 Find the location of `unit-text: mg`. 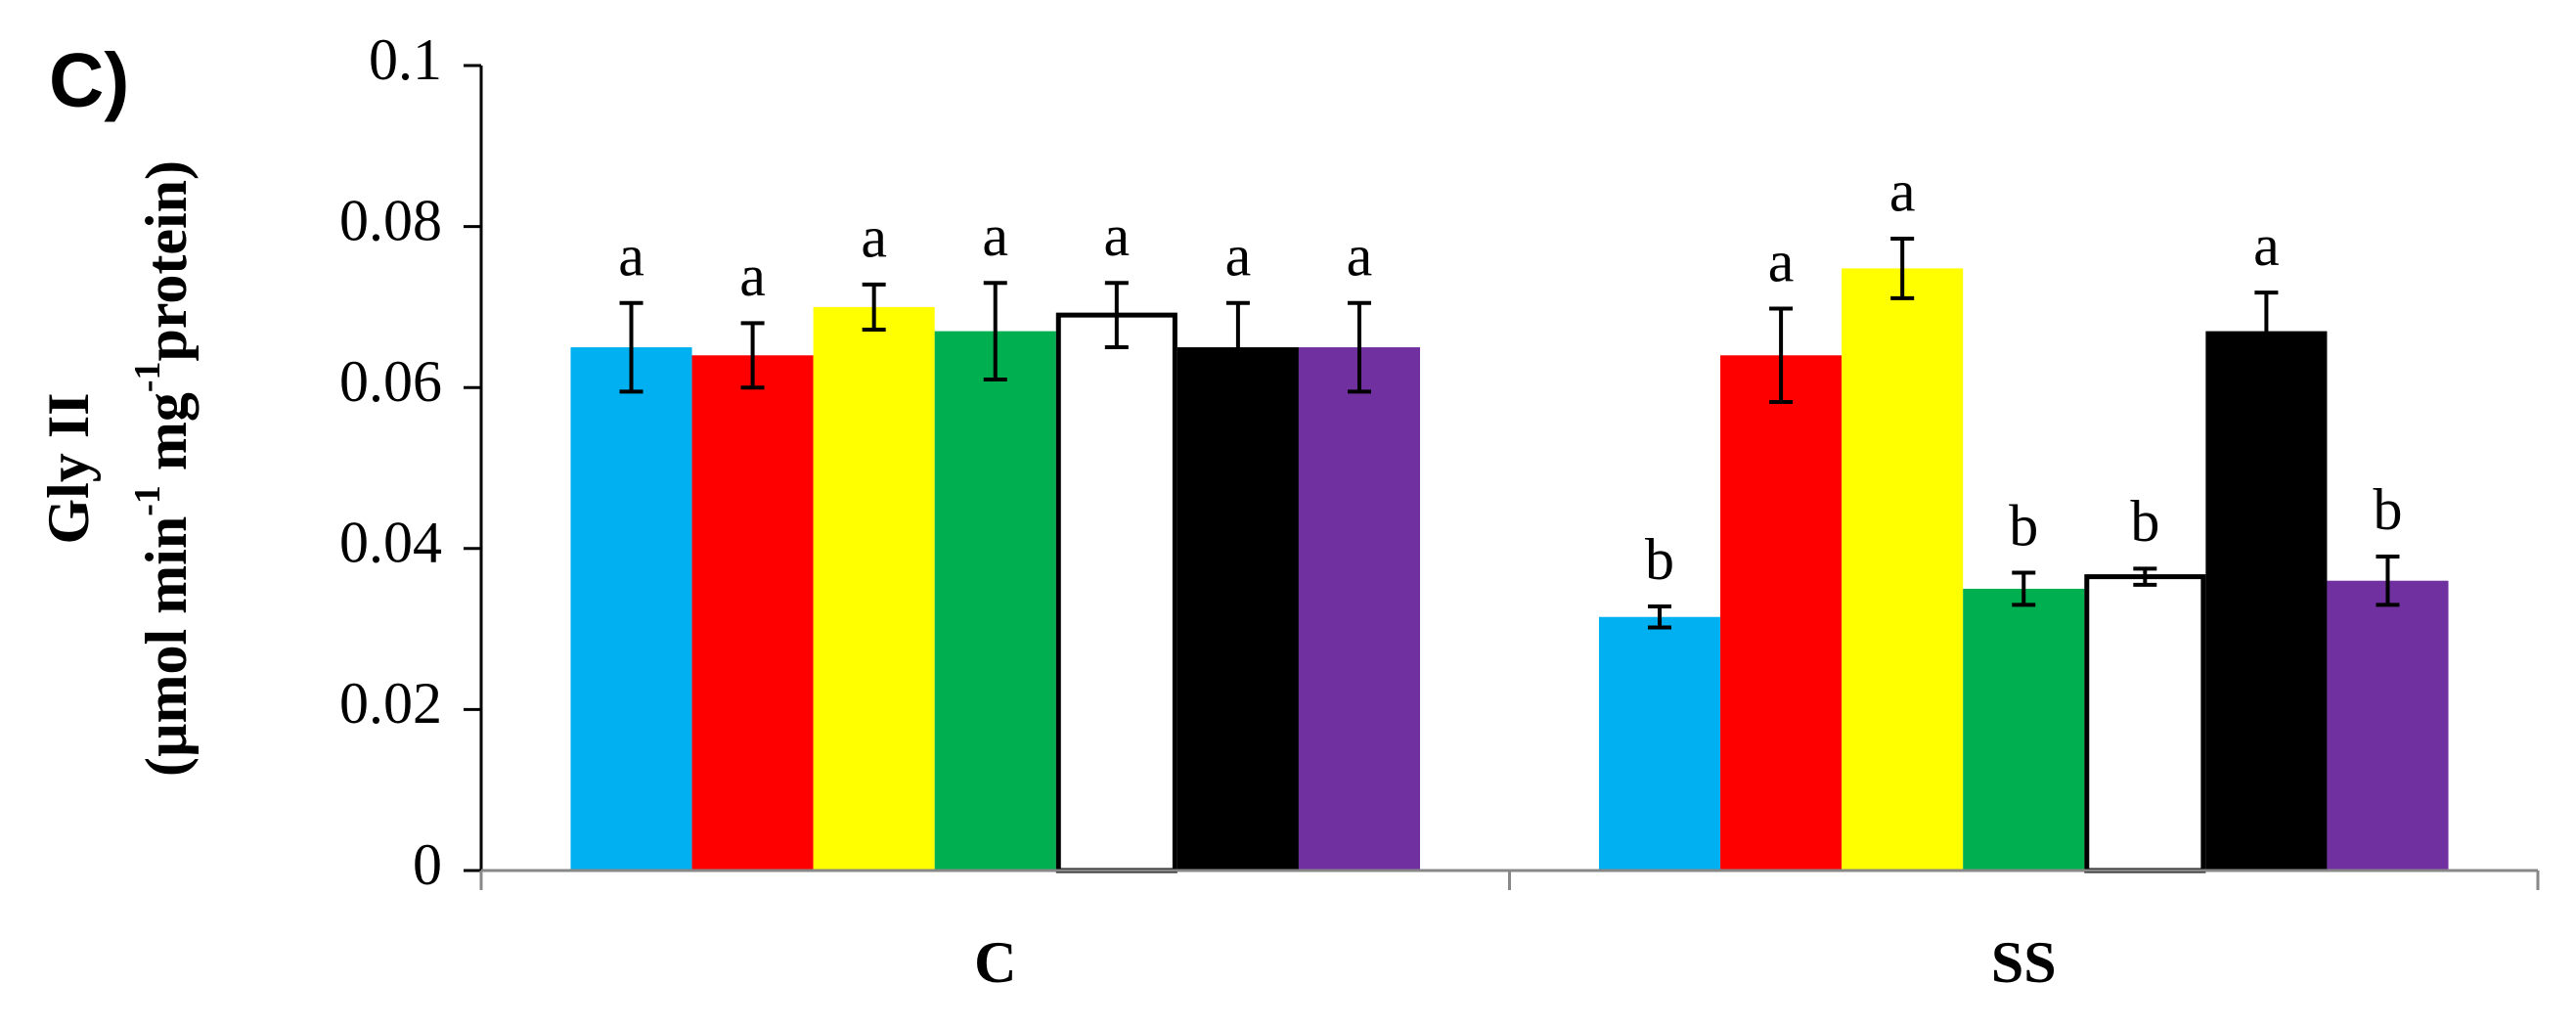

unit-text: mg is located at coordinates (166, 438).